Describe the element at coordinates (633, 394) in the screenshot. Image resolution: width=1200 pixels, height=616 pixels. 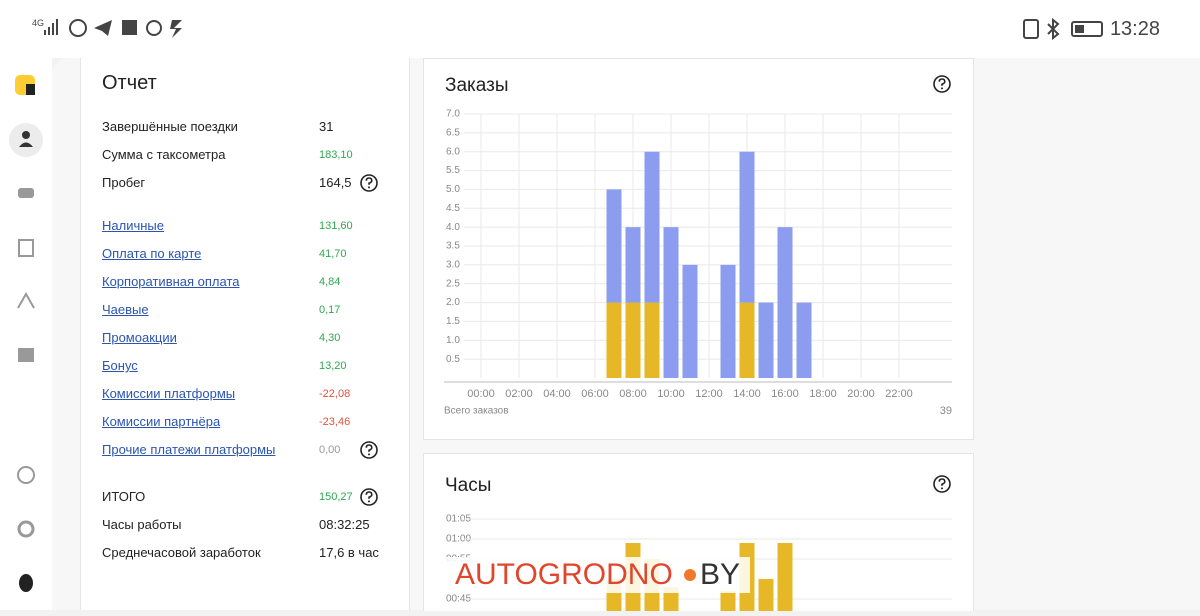
I see `x-tick-label: 08:00` at that location.